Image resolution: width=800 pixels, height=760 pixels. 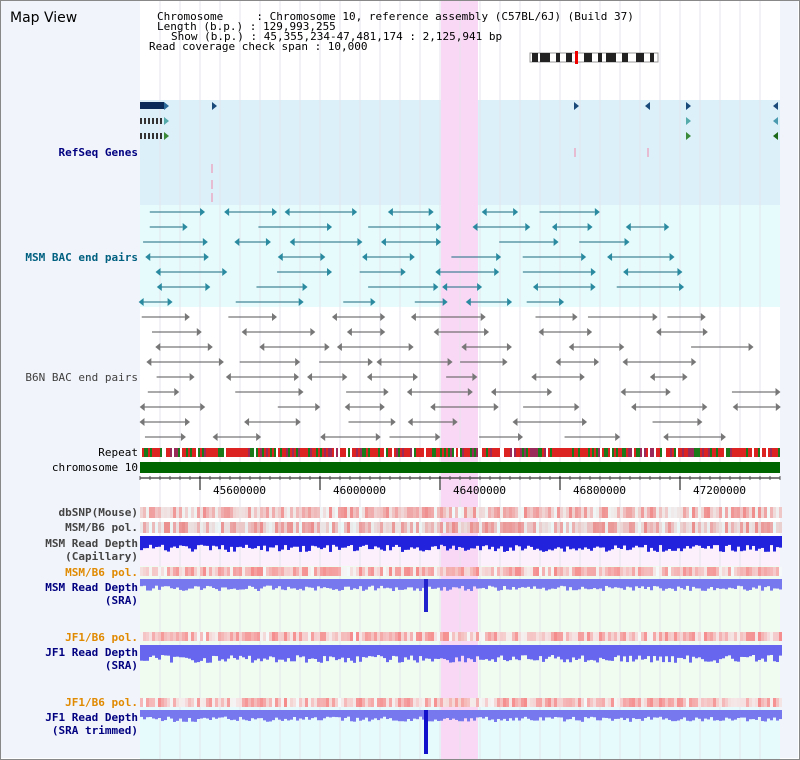 What do you see at coordinates (359, 490) in the screenshot?
I see `axis-tick-label: 46000000` at bounding box center [359, 490].